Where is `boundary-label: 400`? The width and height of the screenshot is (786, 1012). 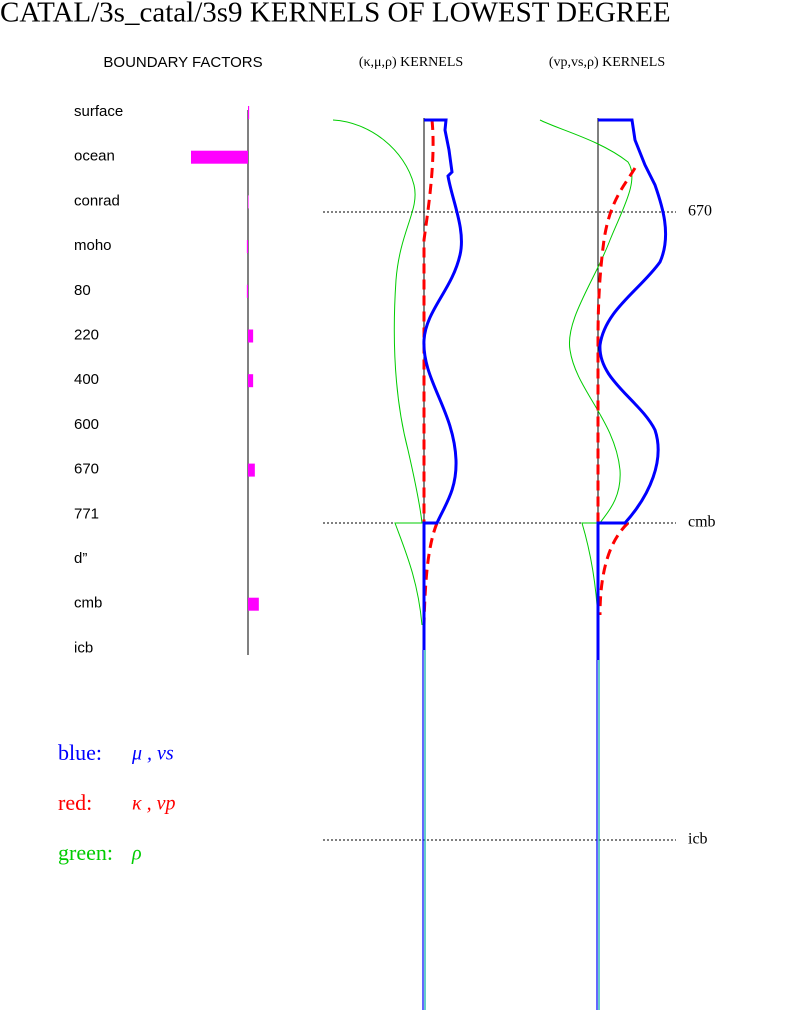
boundary-label: 400 is located at coordinates (86, 379).